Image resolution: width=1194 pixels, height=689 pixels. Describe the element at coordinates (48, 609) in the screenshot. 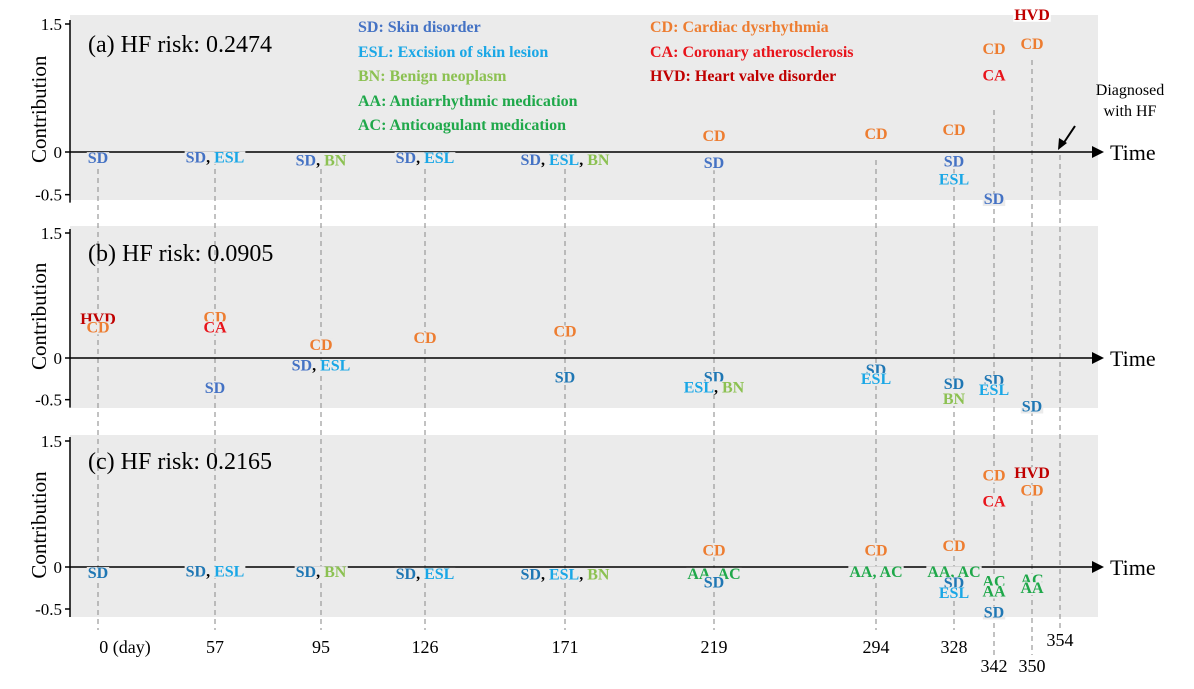

I see `panel-c-y-tick-label: -0.5` at that location.